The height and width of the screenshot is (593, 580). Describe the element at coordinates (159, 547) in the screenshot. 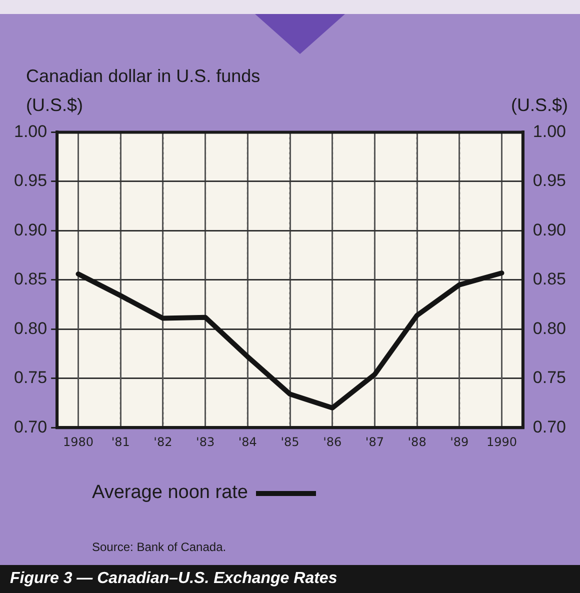

I see `source-note: Source: Bank of Canada.` at that location.